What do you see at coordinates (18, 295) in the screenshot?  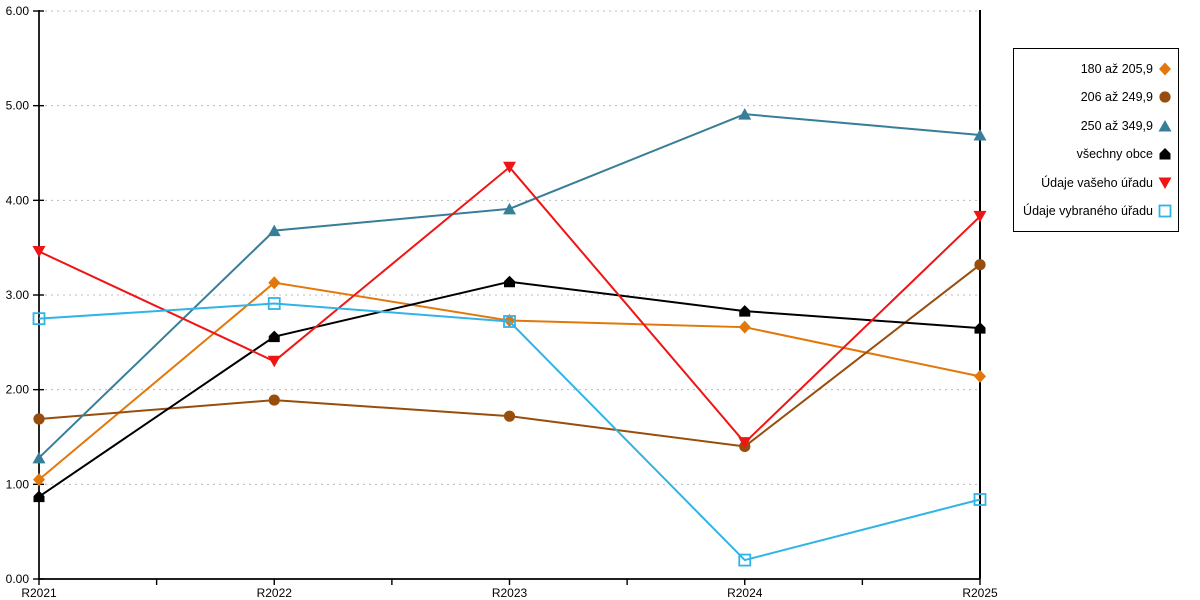 I see `y-tick-label: 3.00` at bounding box center [18, 295].